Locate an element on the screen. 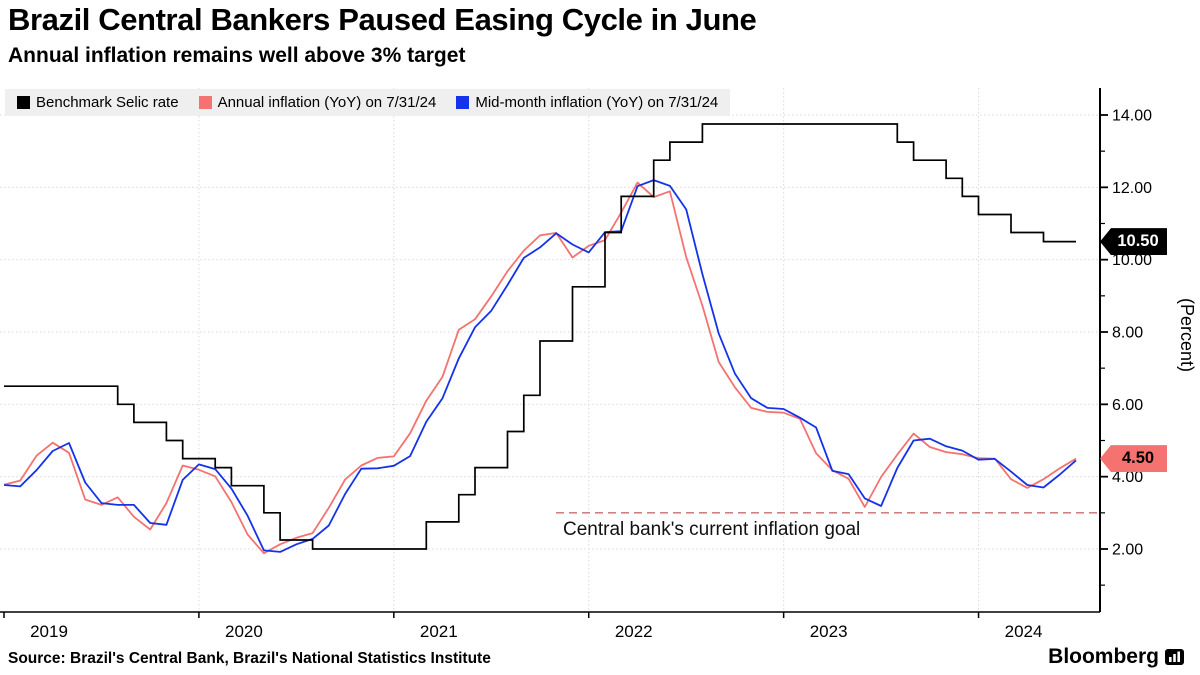  annual-inflation-badge: 4.50 is located at coordinates (1133, 459).